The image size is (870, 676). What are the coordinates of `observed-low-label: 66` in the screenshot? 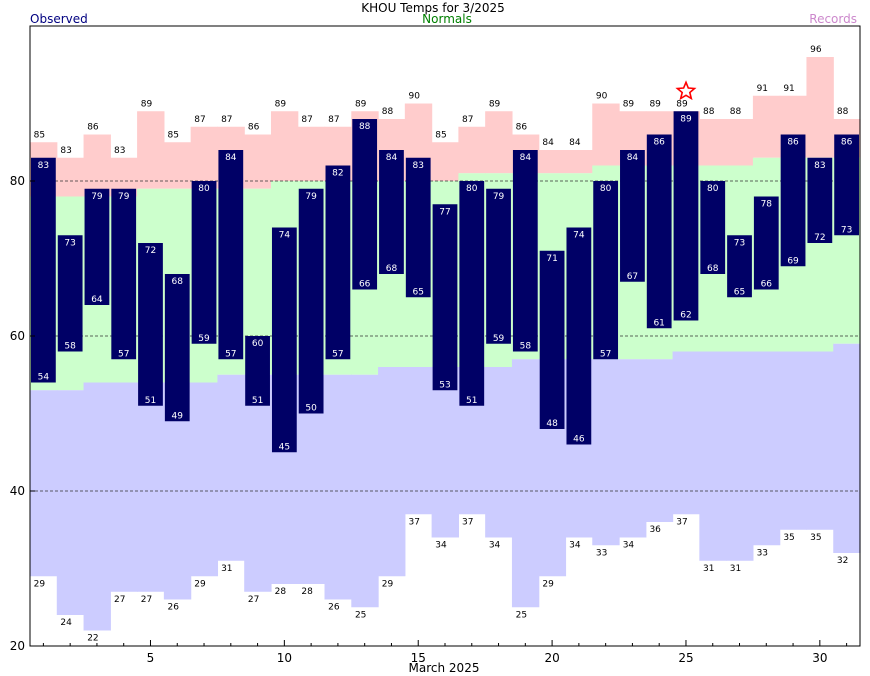 It's located at (365, 285).